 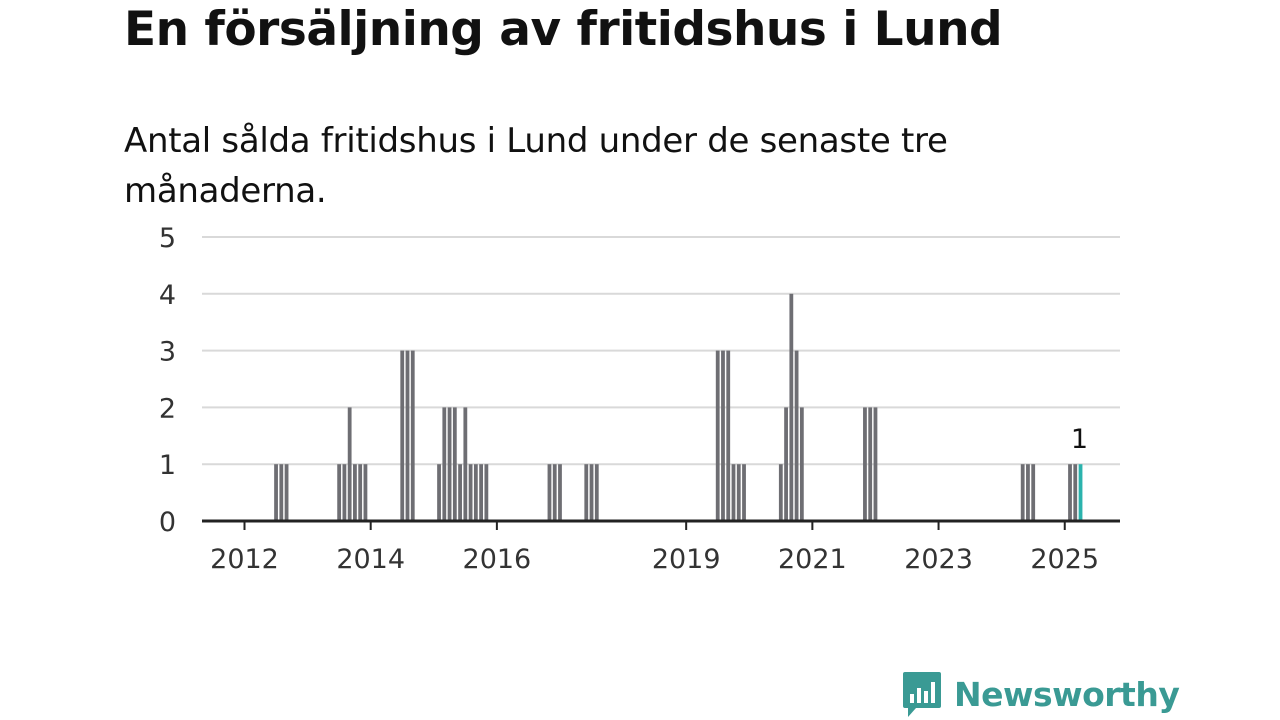 What do you see at coordinates (167, 465) in the screenshot?
I see `y-tick-label: 1` at bounding box center [167, 465].